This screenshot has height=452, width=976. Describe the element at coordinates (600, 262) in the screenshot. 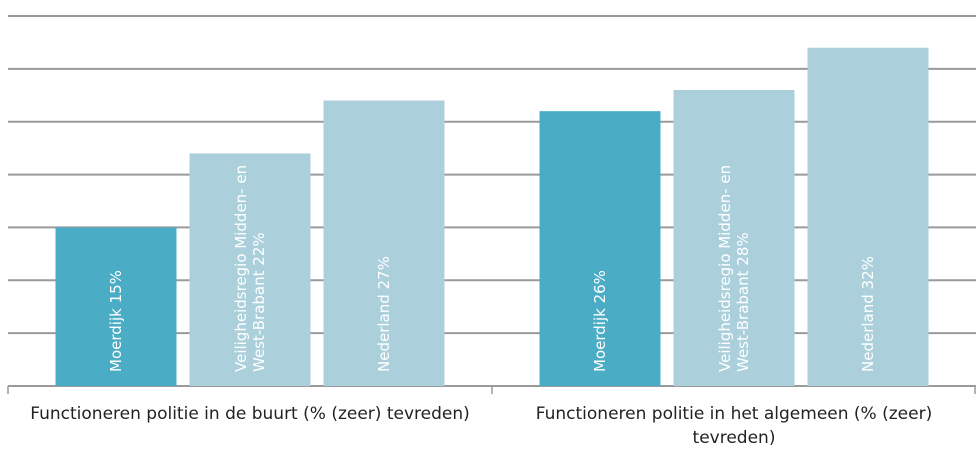

I see `data-label: Moerdijk 26%` at that location.